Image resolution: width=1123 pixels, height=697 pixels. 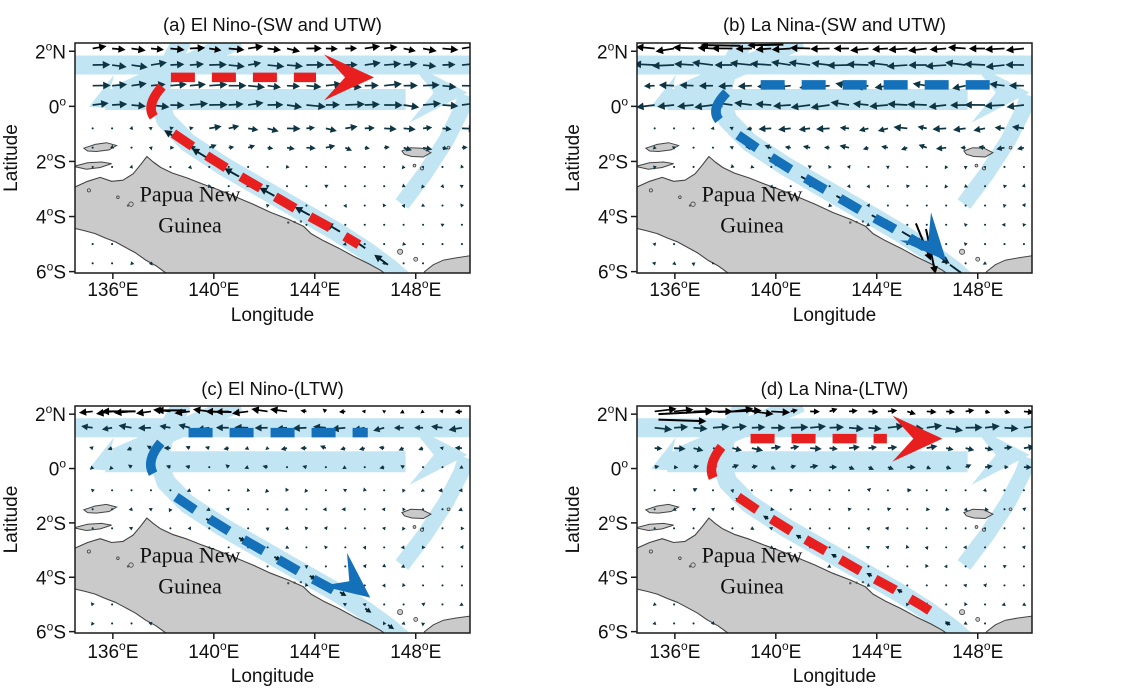 What do you see at coordinates (314, 289) in the screenshot?
I see `x-tick-label: 144oE` at bounding box center [314, 289].